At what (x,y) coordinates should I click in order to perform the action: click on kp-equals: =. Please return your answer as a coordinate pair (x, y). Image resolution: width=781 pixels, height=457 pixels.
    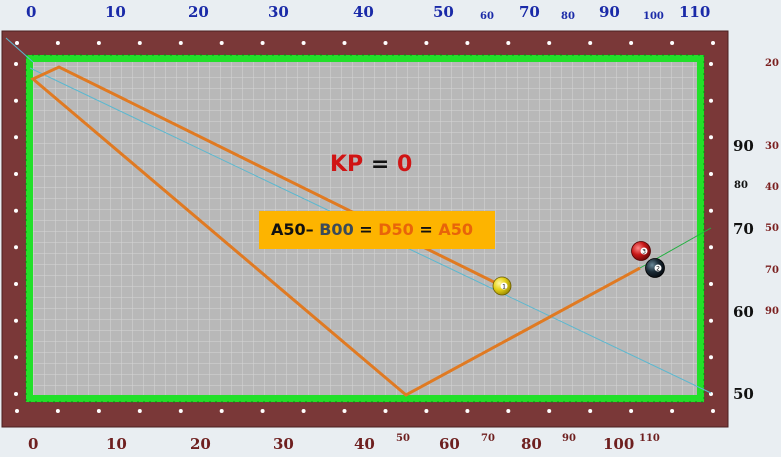
    Looking at the image, I should click on (380, 164).